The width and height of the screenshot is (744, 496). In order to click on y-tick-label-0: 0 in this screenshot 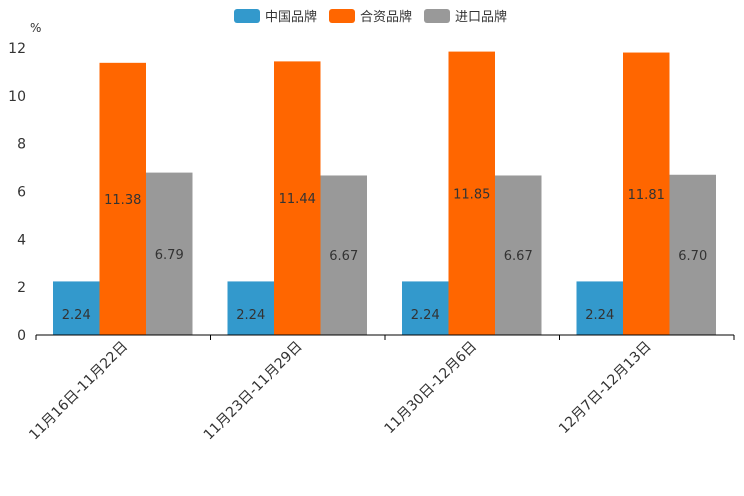, I will do `click(21, 336)`.